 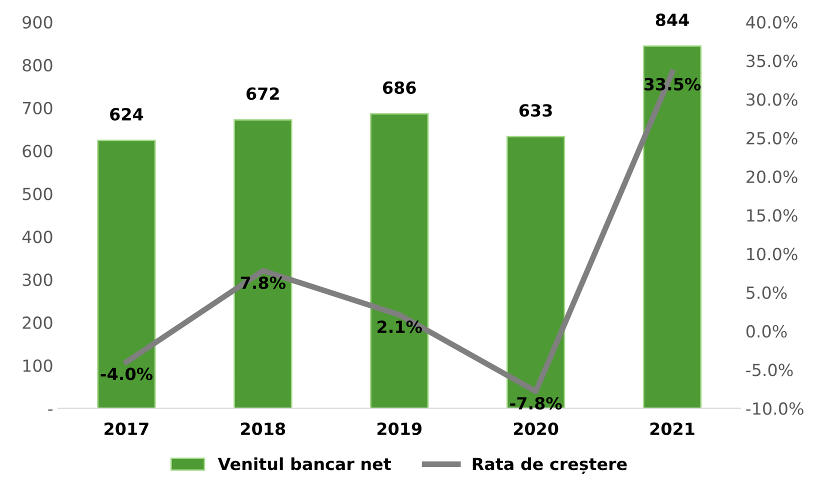 What do you see at coordinates (772, 22) in the screenshot?
I see `y2-tick-label: 40.0%` at bounding box center [772, 22].